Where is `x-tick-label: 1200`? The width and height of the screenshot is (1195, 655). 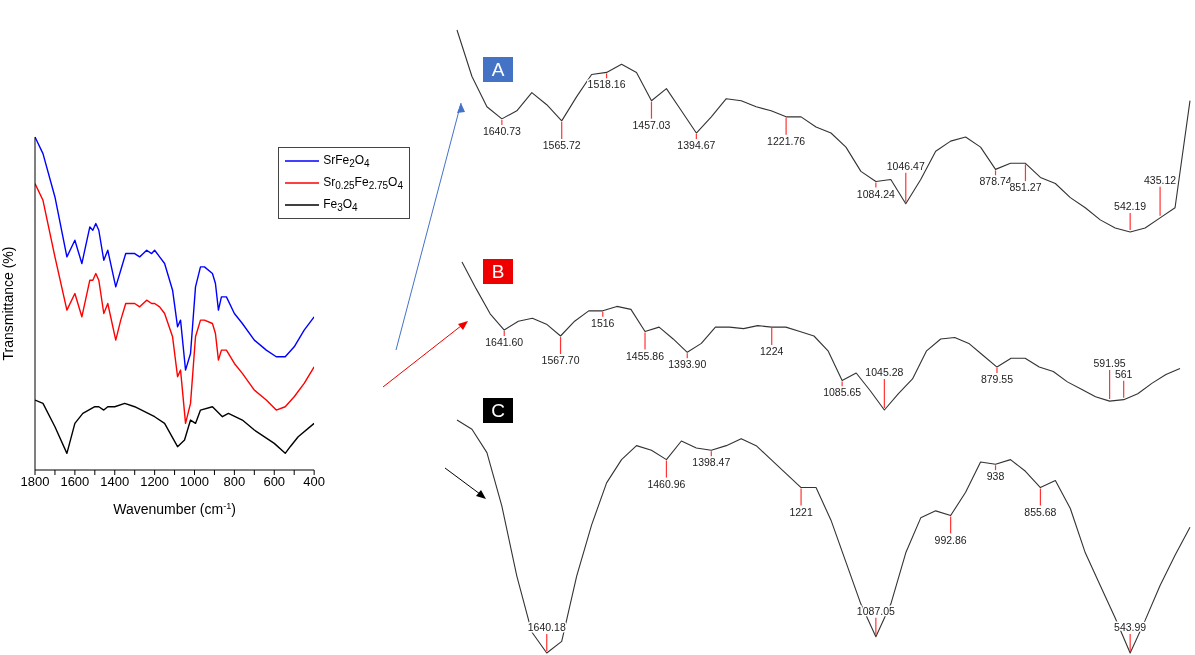 x-tick-label: 1200 is located at coordinates (155, 482).